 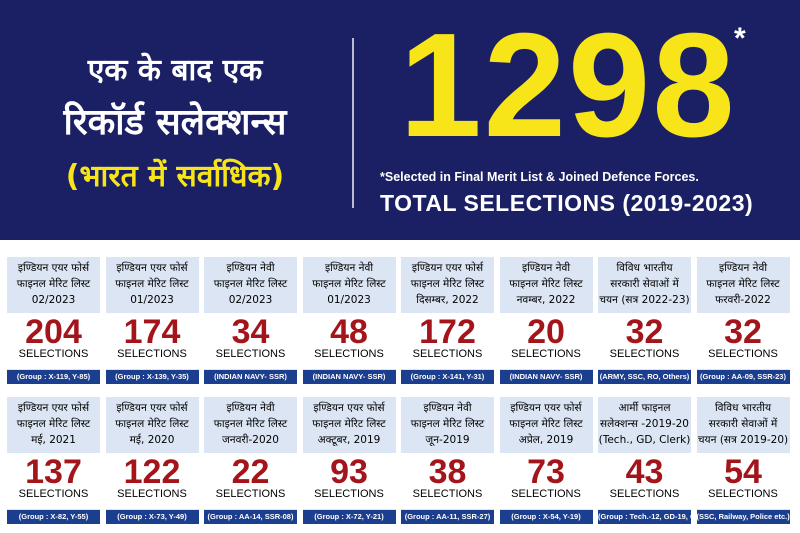 I want to click on selection-count: 73, so click(x=546, y=472).